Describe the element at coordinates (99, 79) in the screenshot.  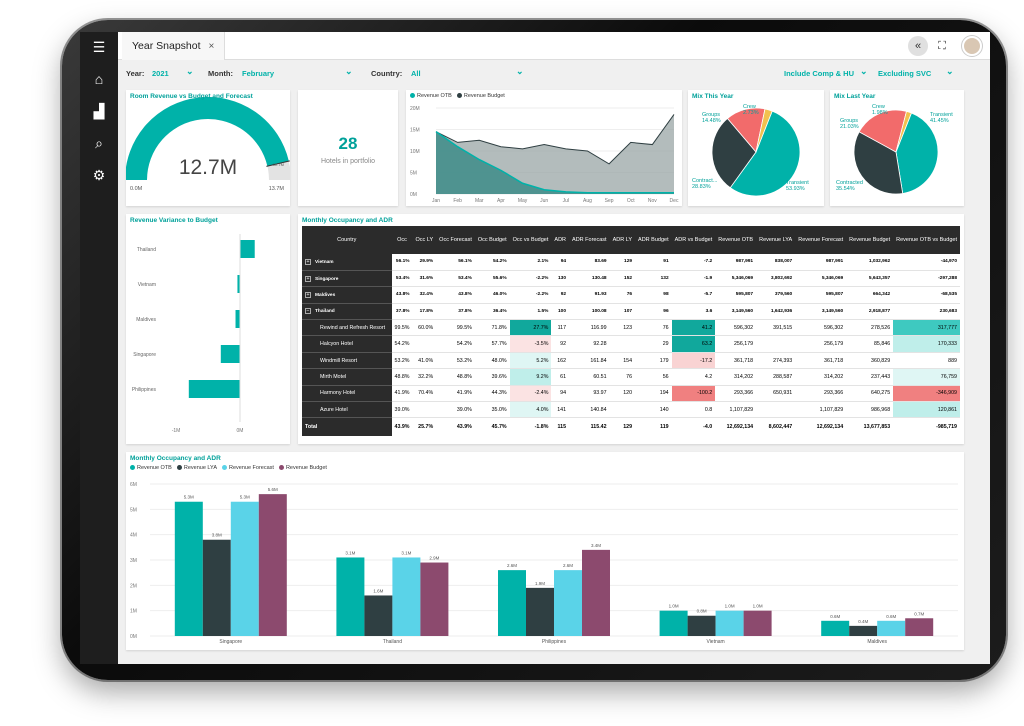
I see `home-icon: ⌂` at that location.